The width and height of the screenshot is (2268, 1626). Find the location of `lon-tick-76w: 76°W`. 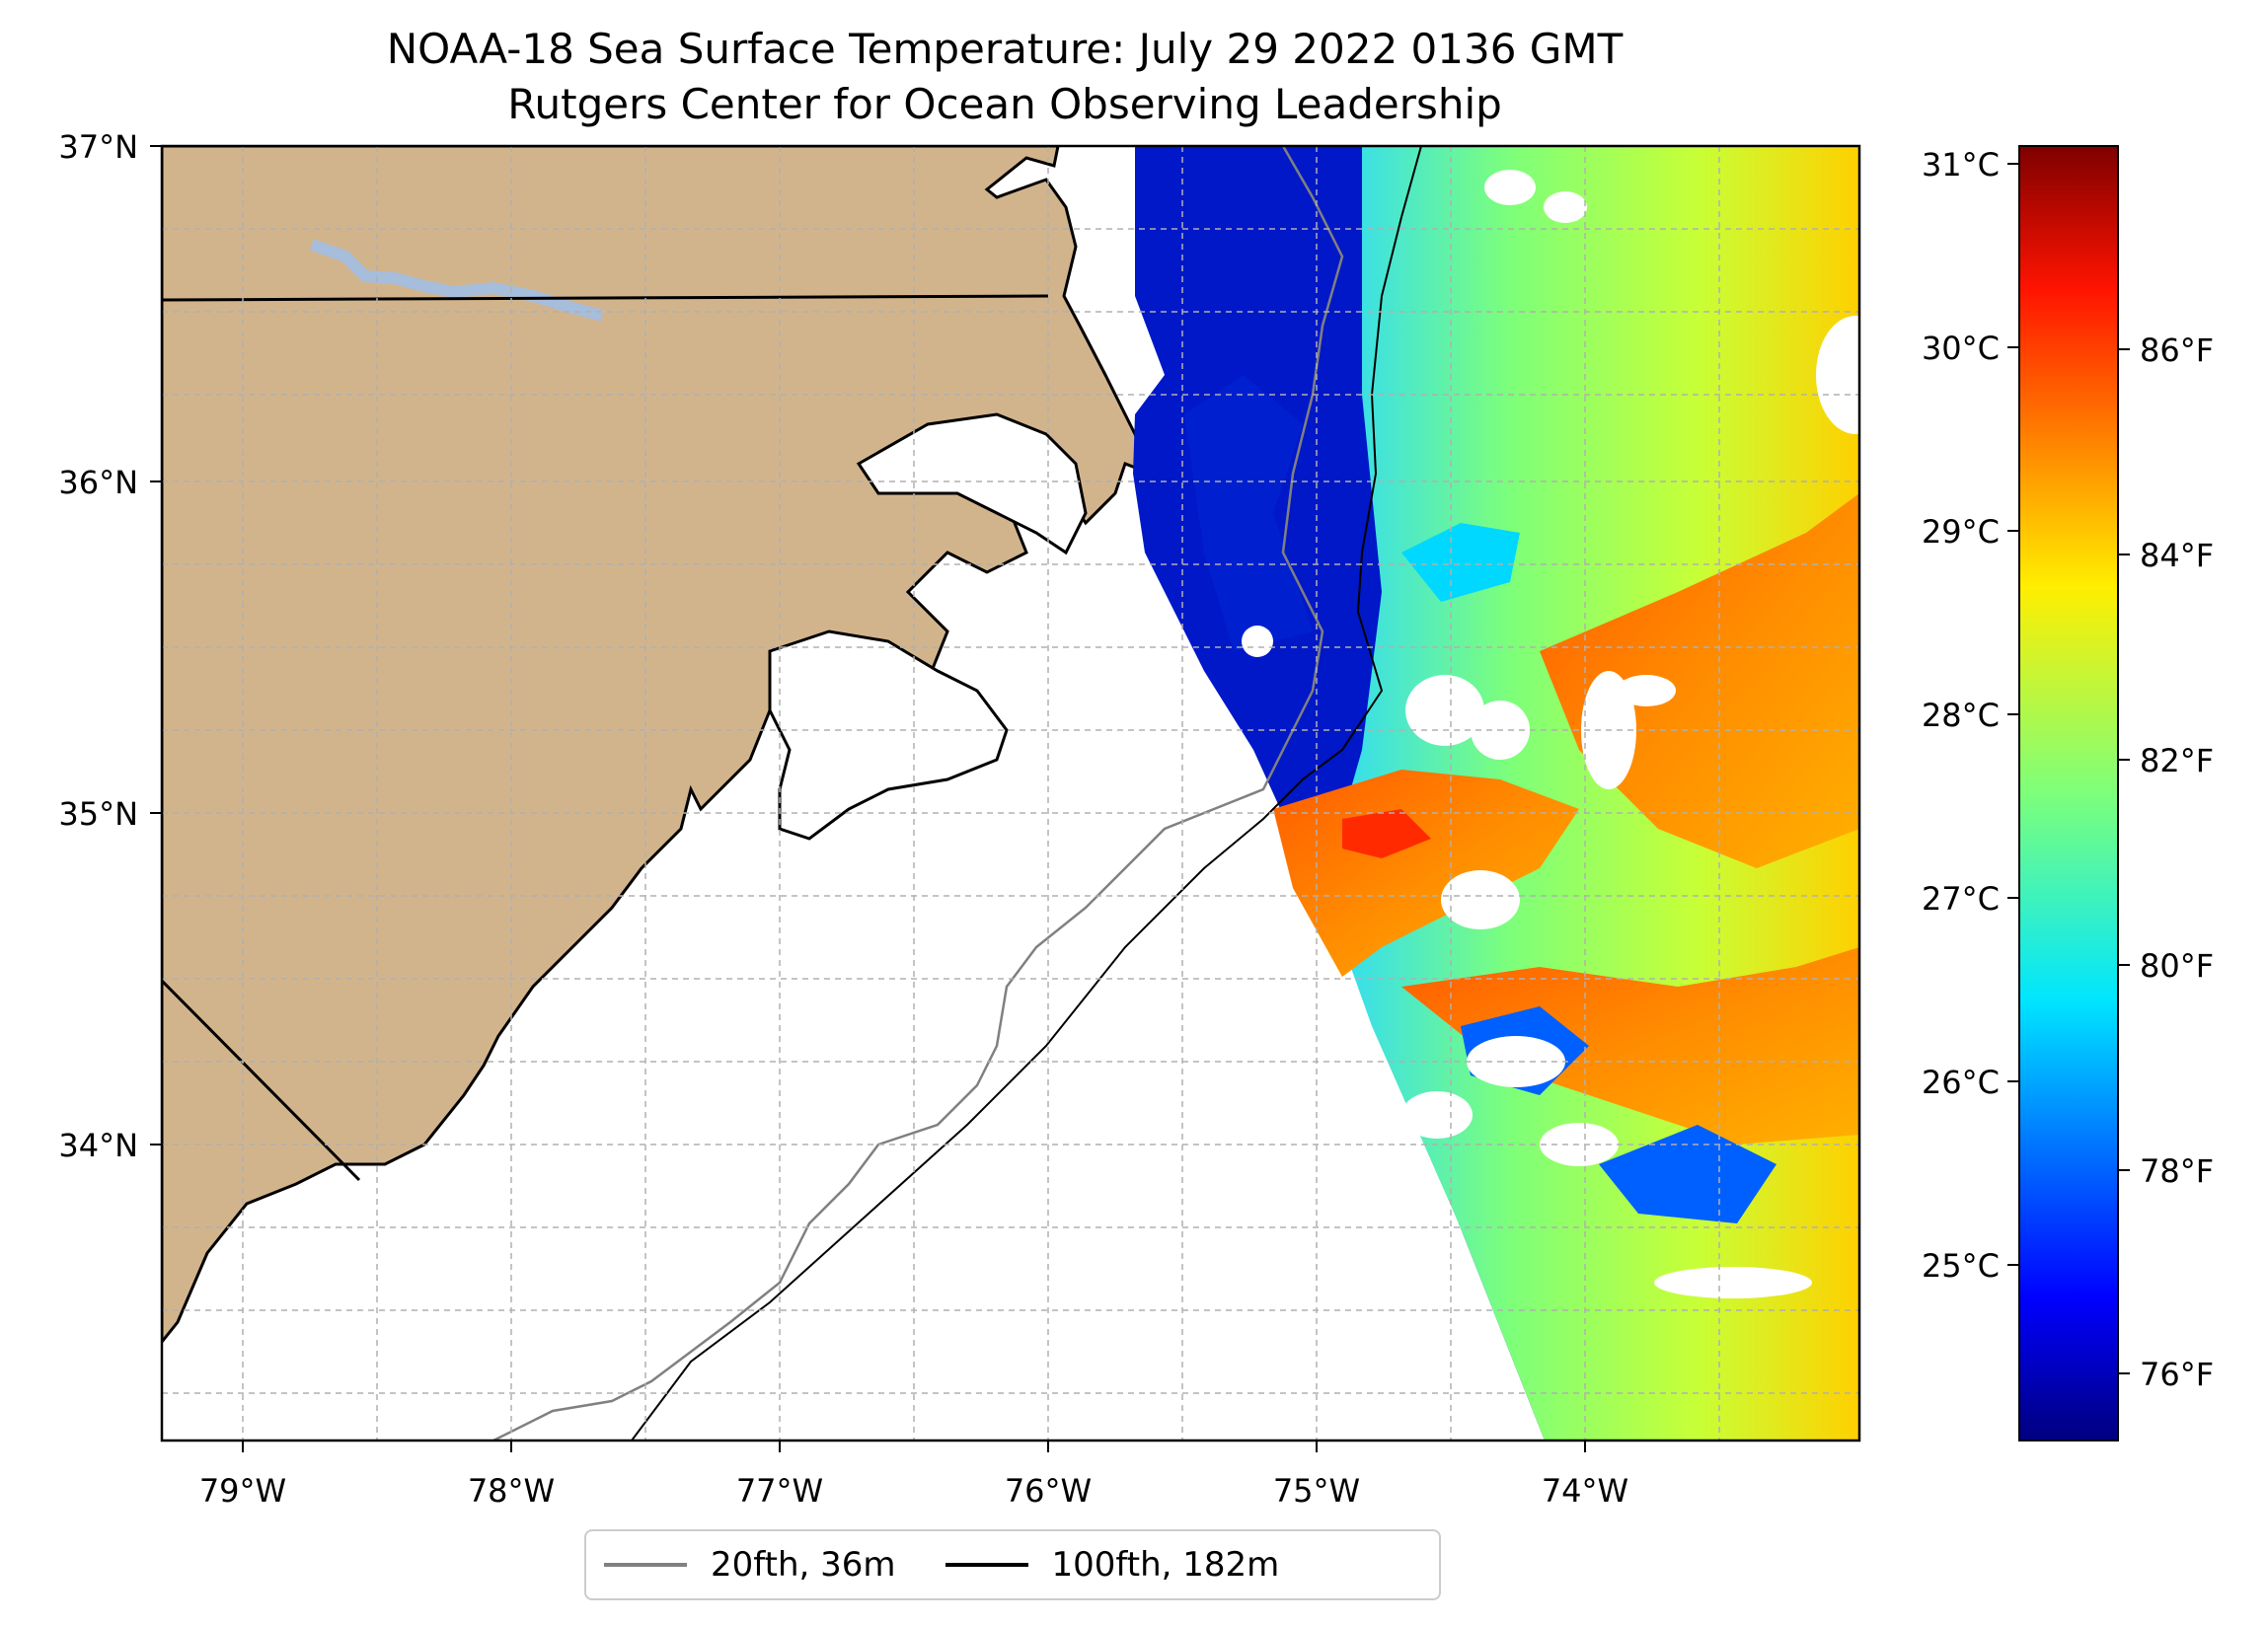

lon-tick-76w: 76°W is located at coordinates (1049, 1491).